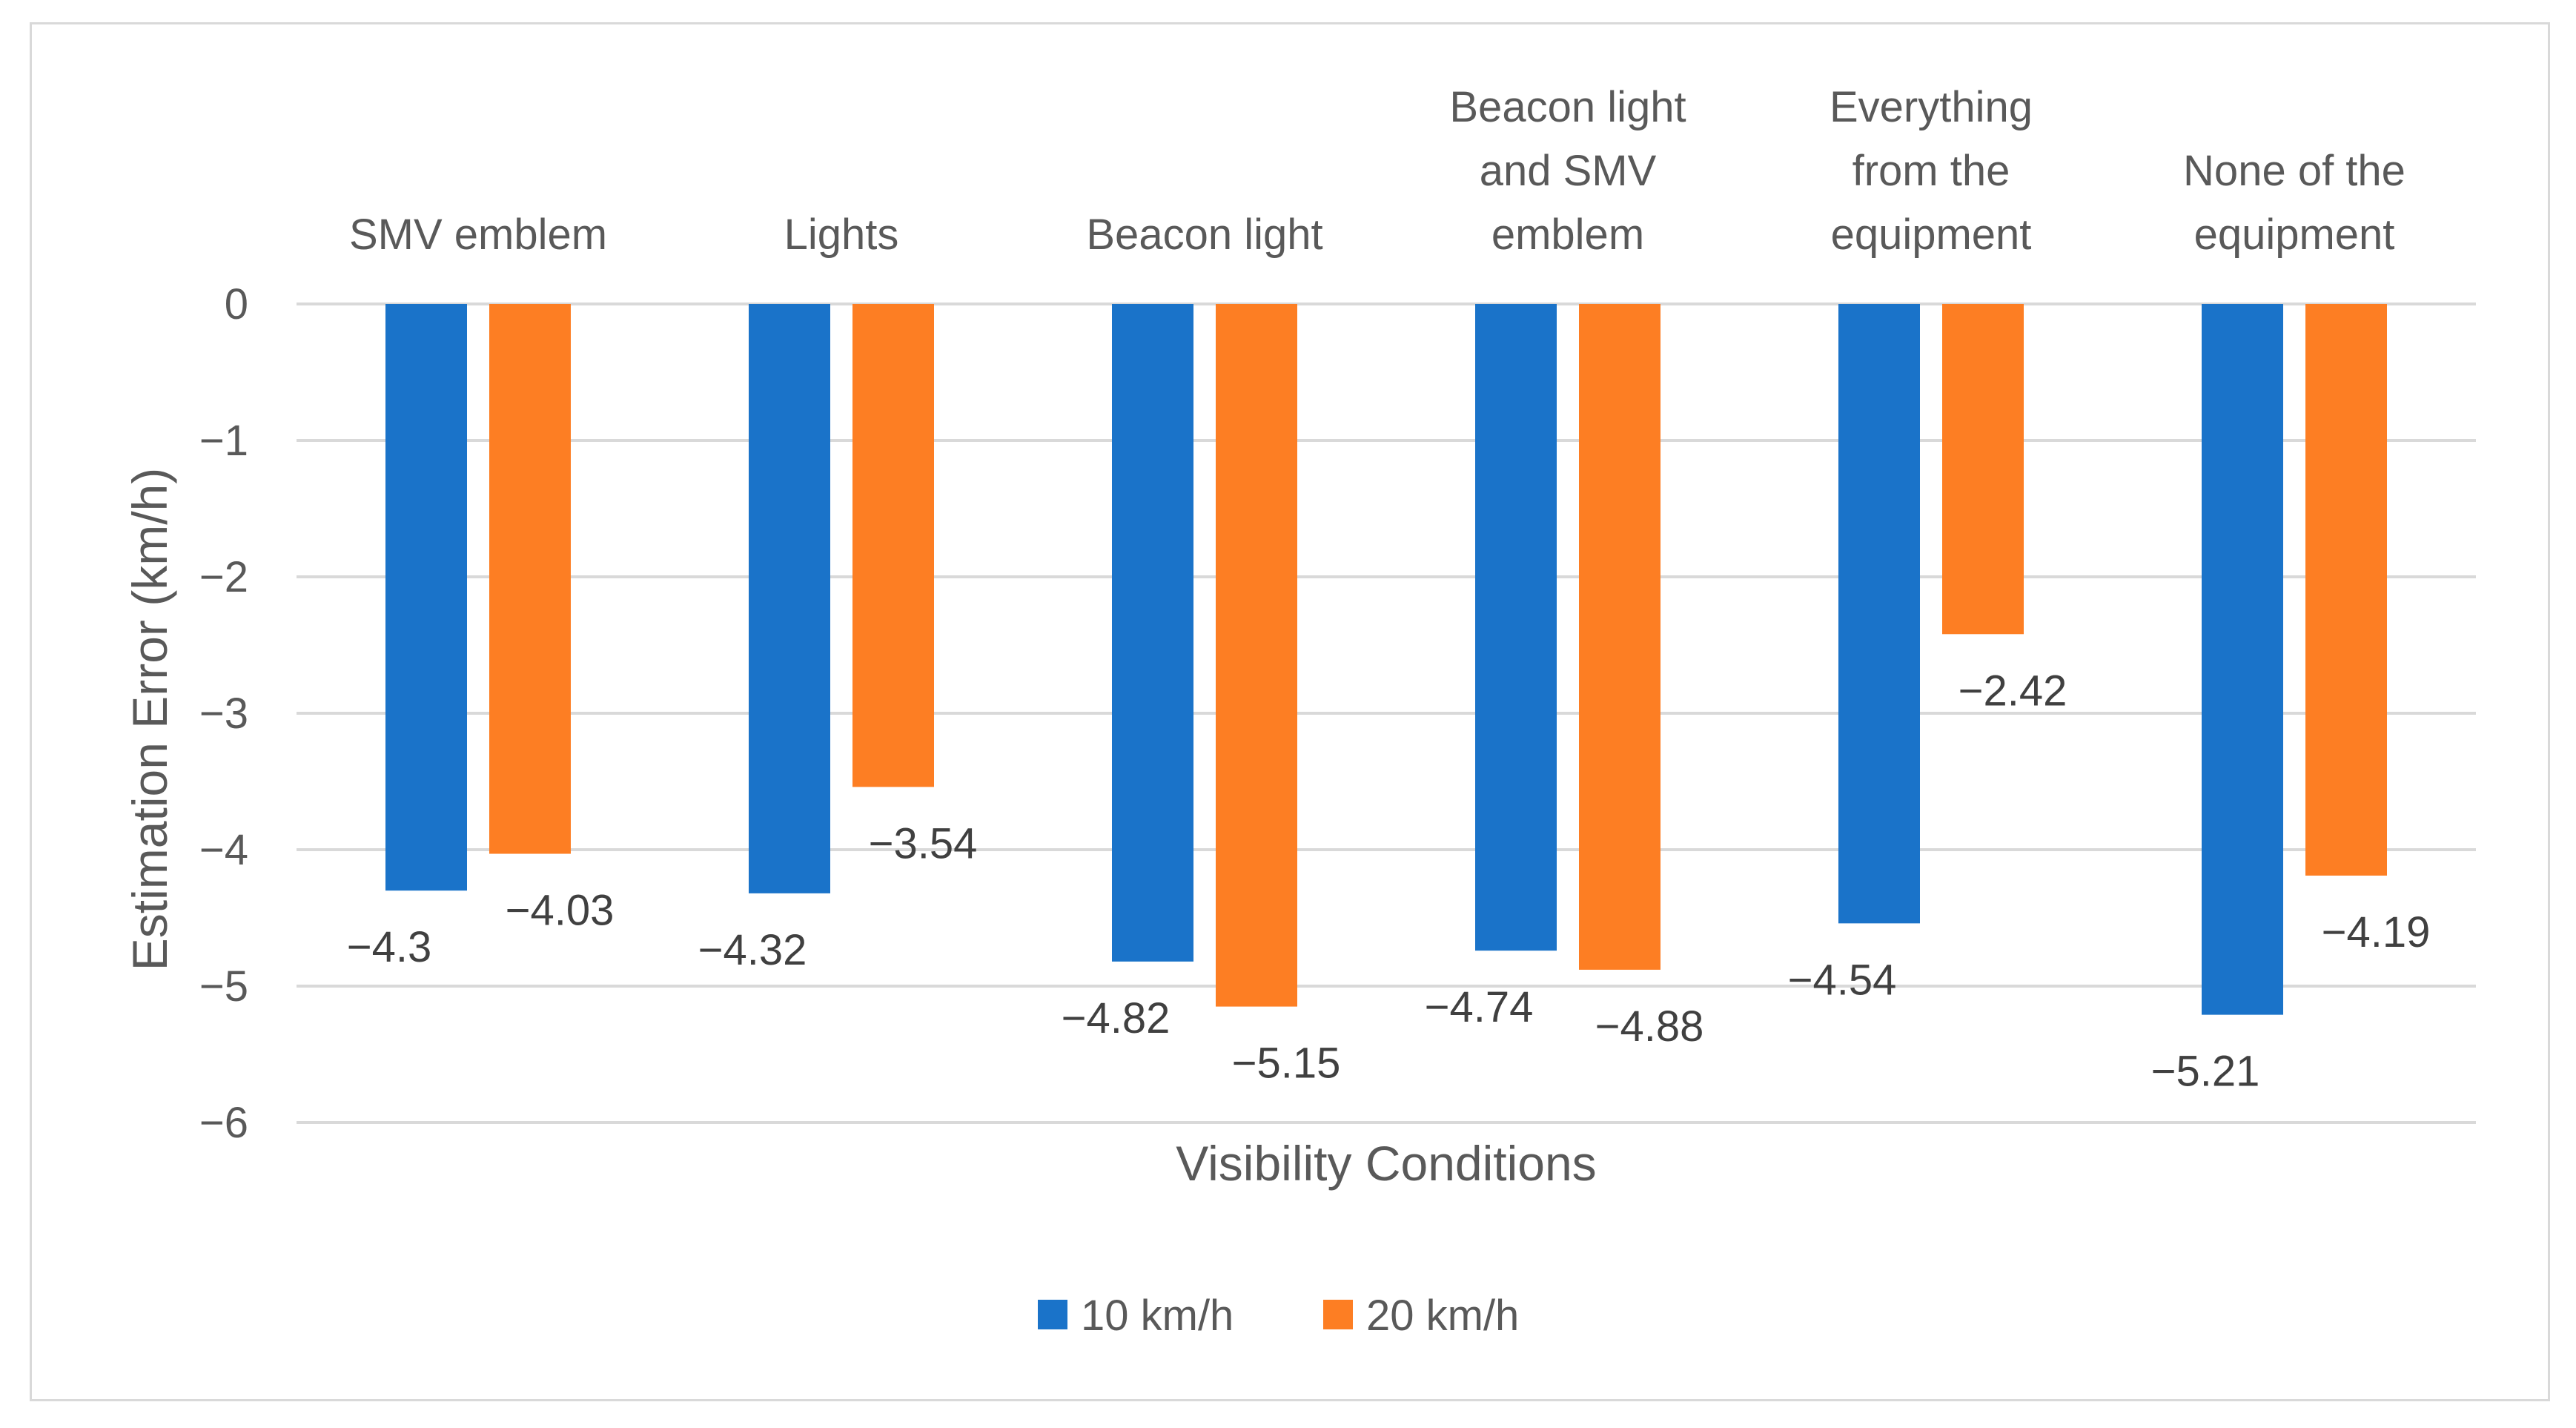  Describe the element at coordinates (236, 304) in the screenshot. I see `y-tick-label: 0` at that location.